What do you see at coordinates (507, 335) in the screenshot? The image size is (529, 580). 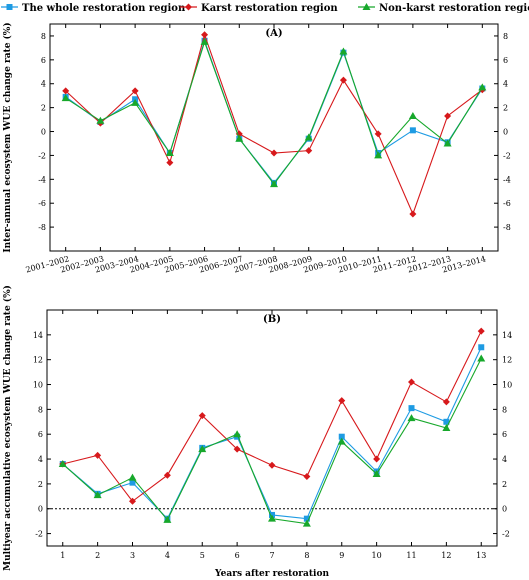 I see `y-tick-label-right: 14` at bounding box center [507, 335].